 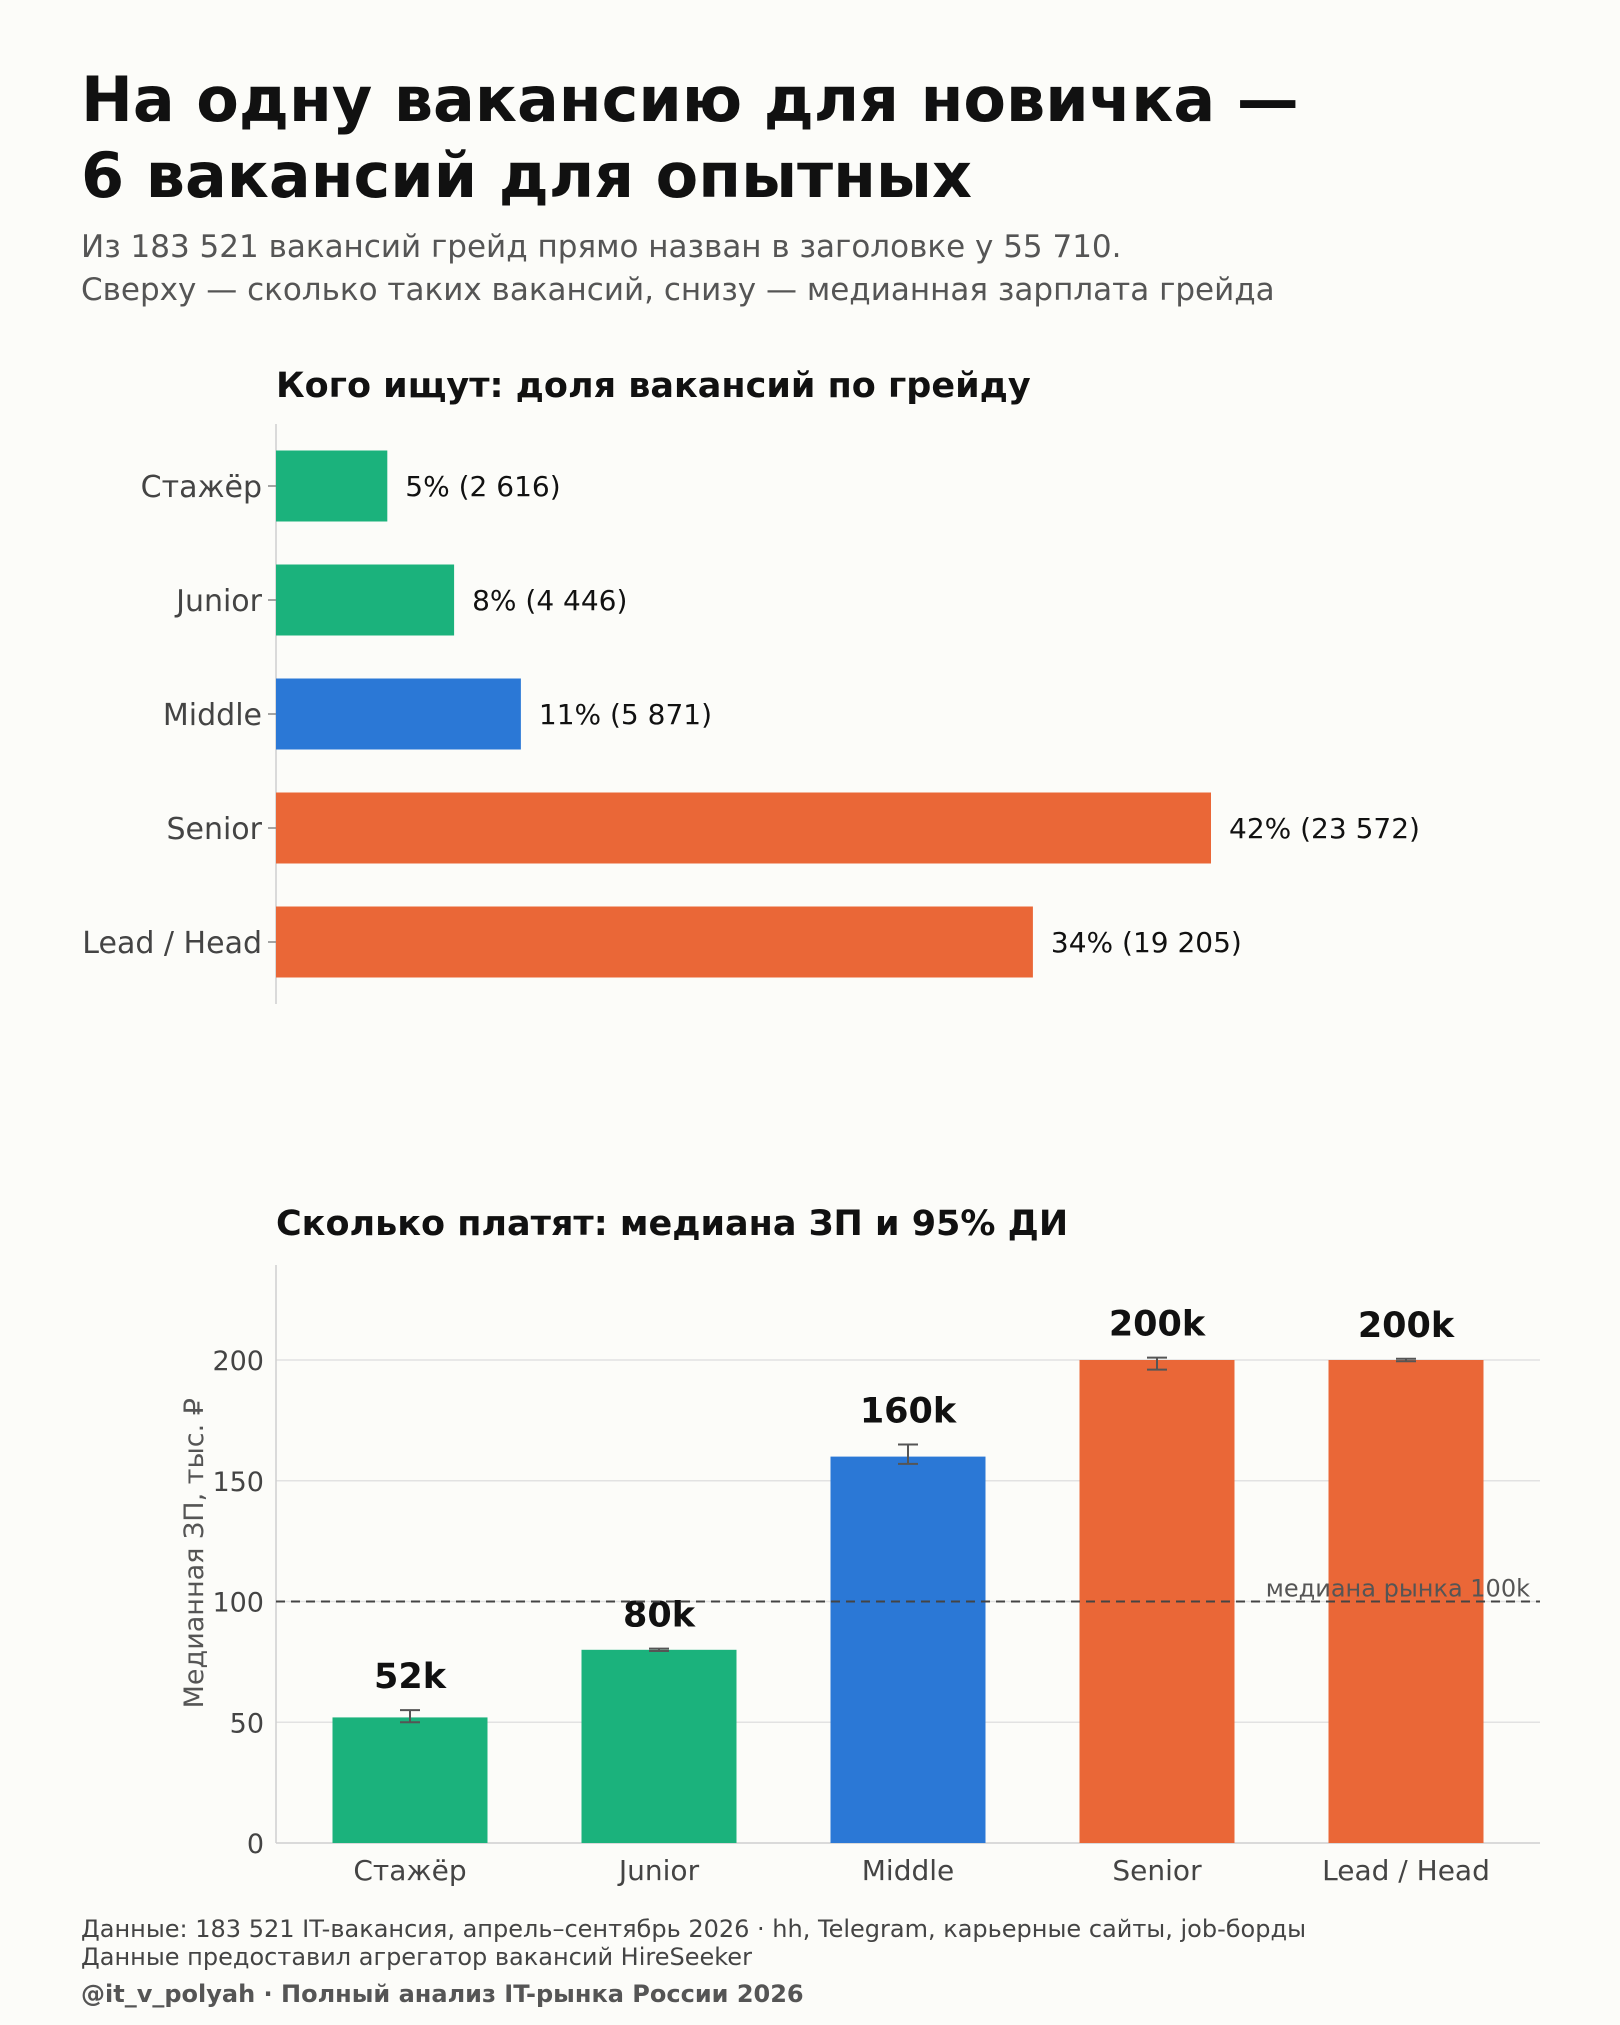 What do you see at coordinates (1406, 1870) in the screenshot?
I see `x-tick-label: Lead / Head` at bounding box center [1406, 1870].